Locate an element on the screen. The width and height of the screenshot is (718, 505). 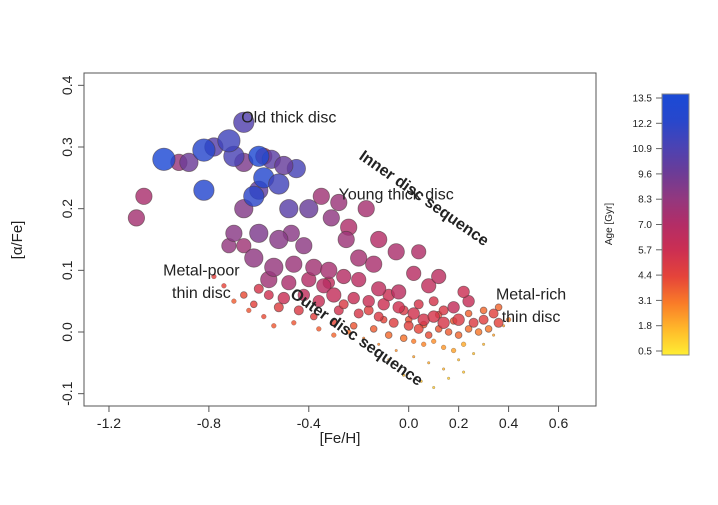
x-axis-label: [Fe/H] is located at coordinates (340, 438).